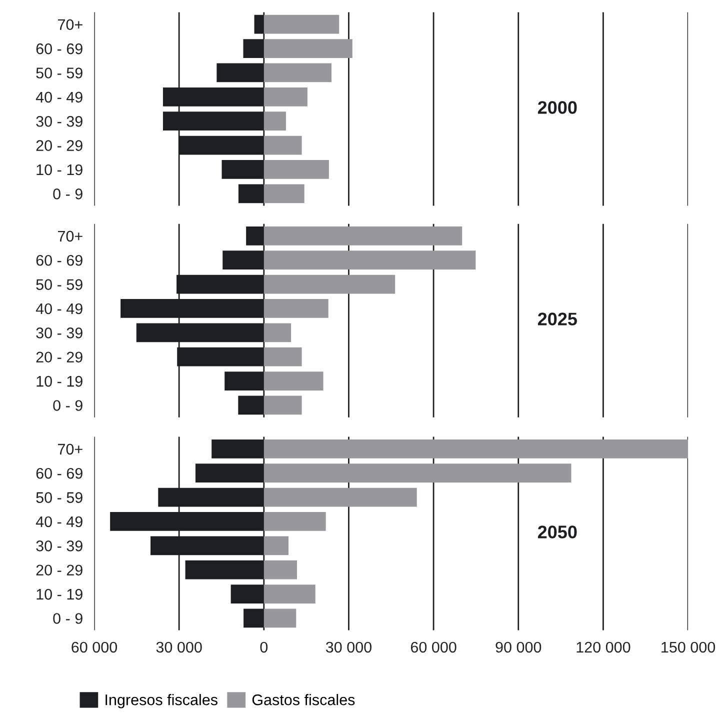 This screenshot has width=725, height=722. What do you see at coordinates (557, 107) in the screenshot?
I see `annotation: 2000` at bounding box center [557, 107].